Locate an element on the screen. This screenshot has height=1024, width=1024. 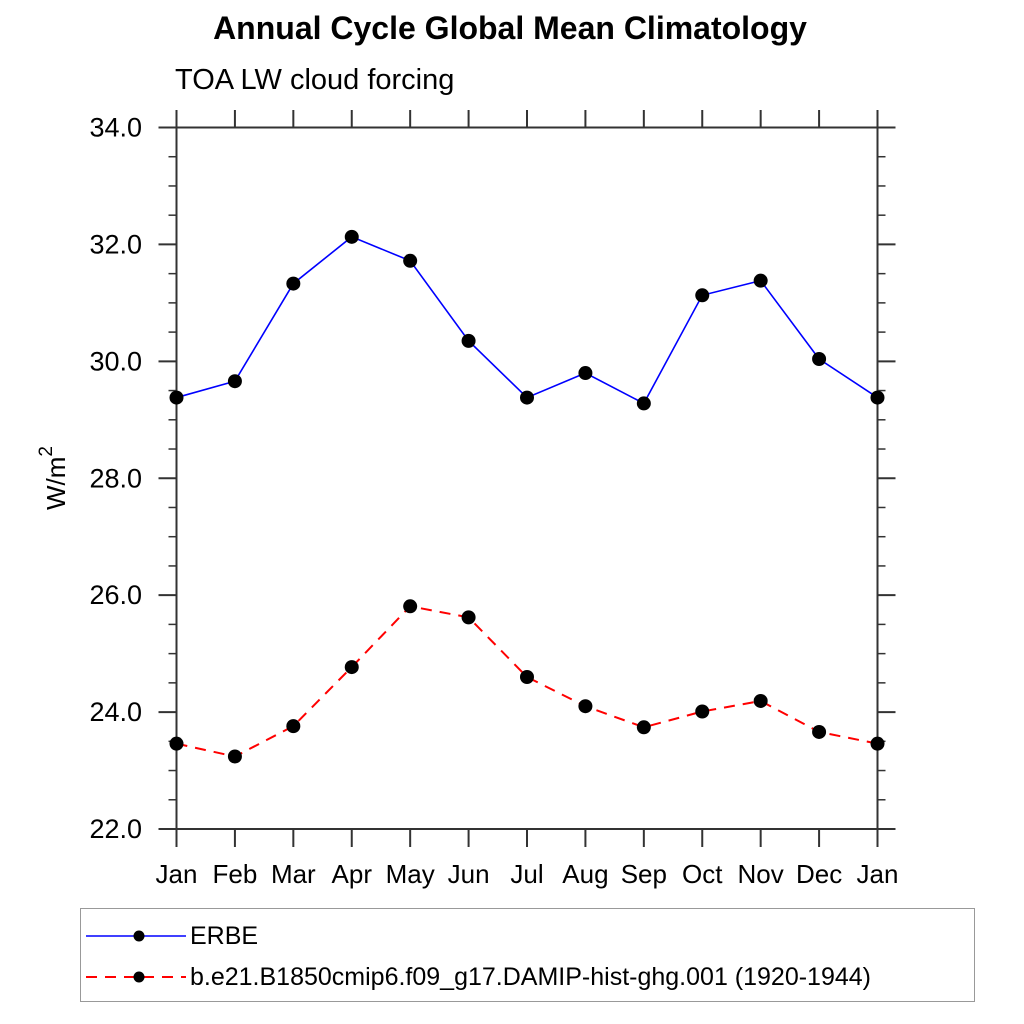
y-tick-label: 32.0 is located at coordinates (115, 244).